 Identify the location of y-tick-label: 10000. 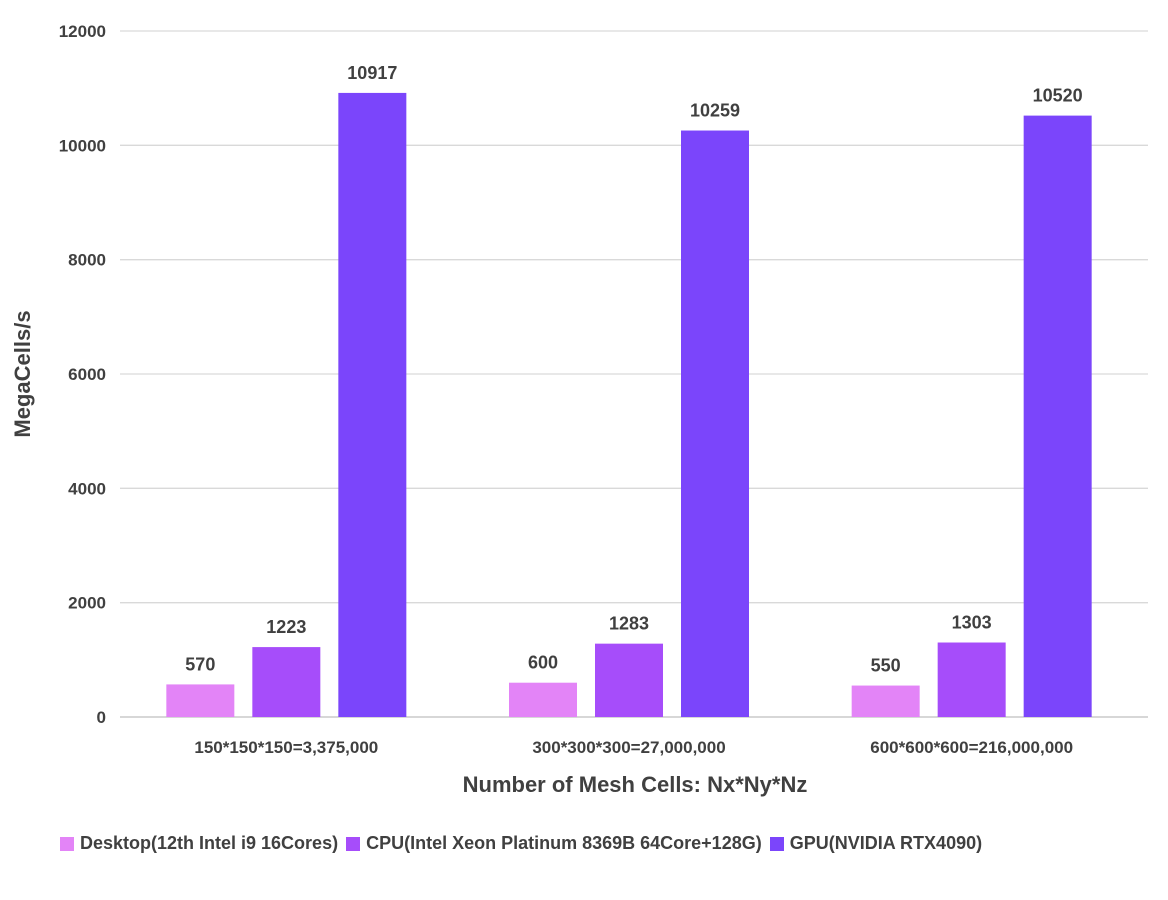
(82, 145).